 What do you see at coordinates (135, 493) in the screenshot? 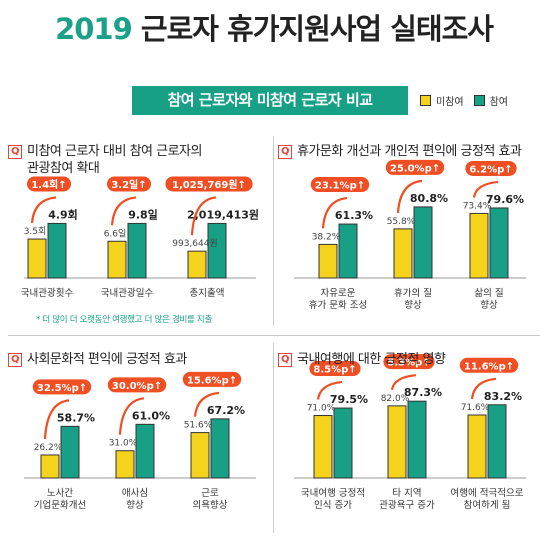
I see `category-label: 애사심` at bounding box center [135, 493].